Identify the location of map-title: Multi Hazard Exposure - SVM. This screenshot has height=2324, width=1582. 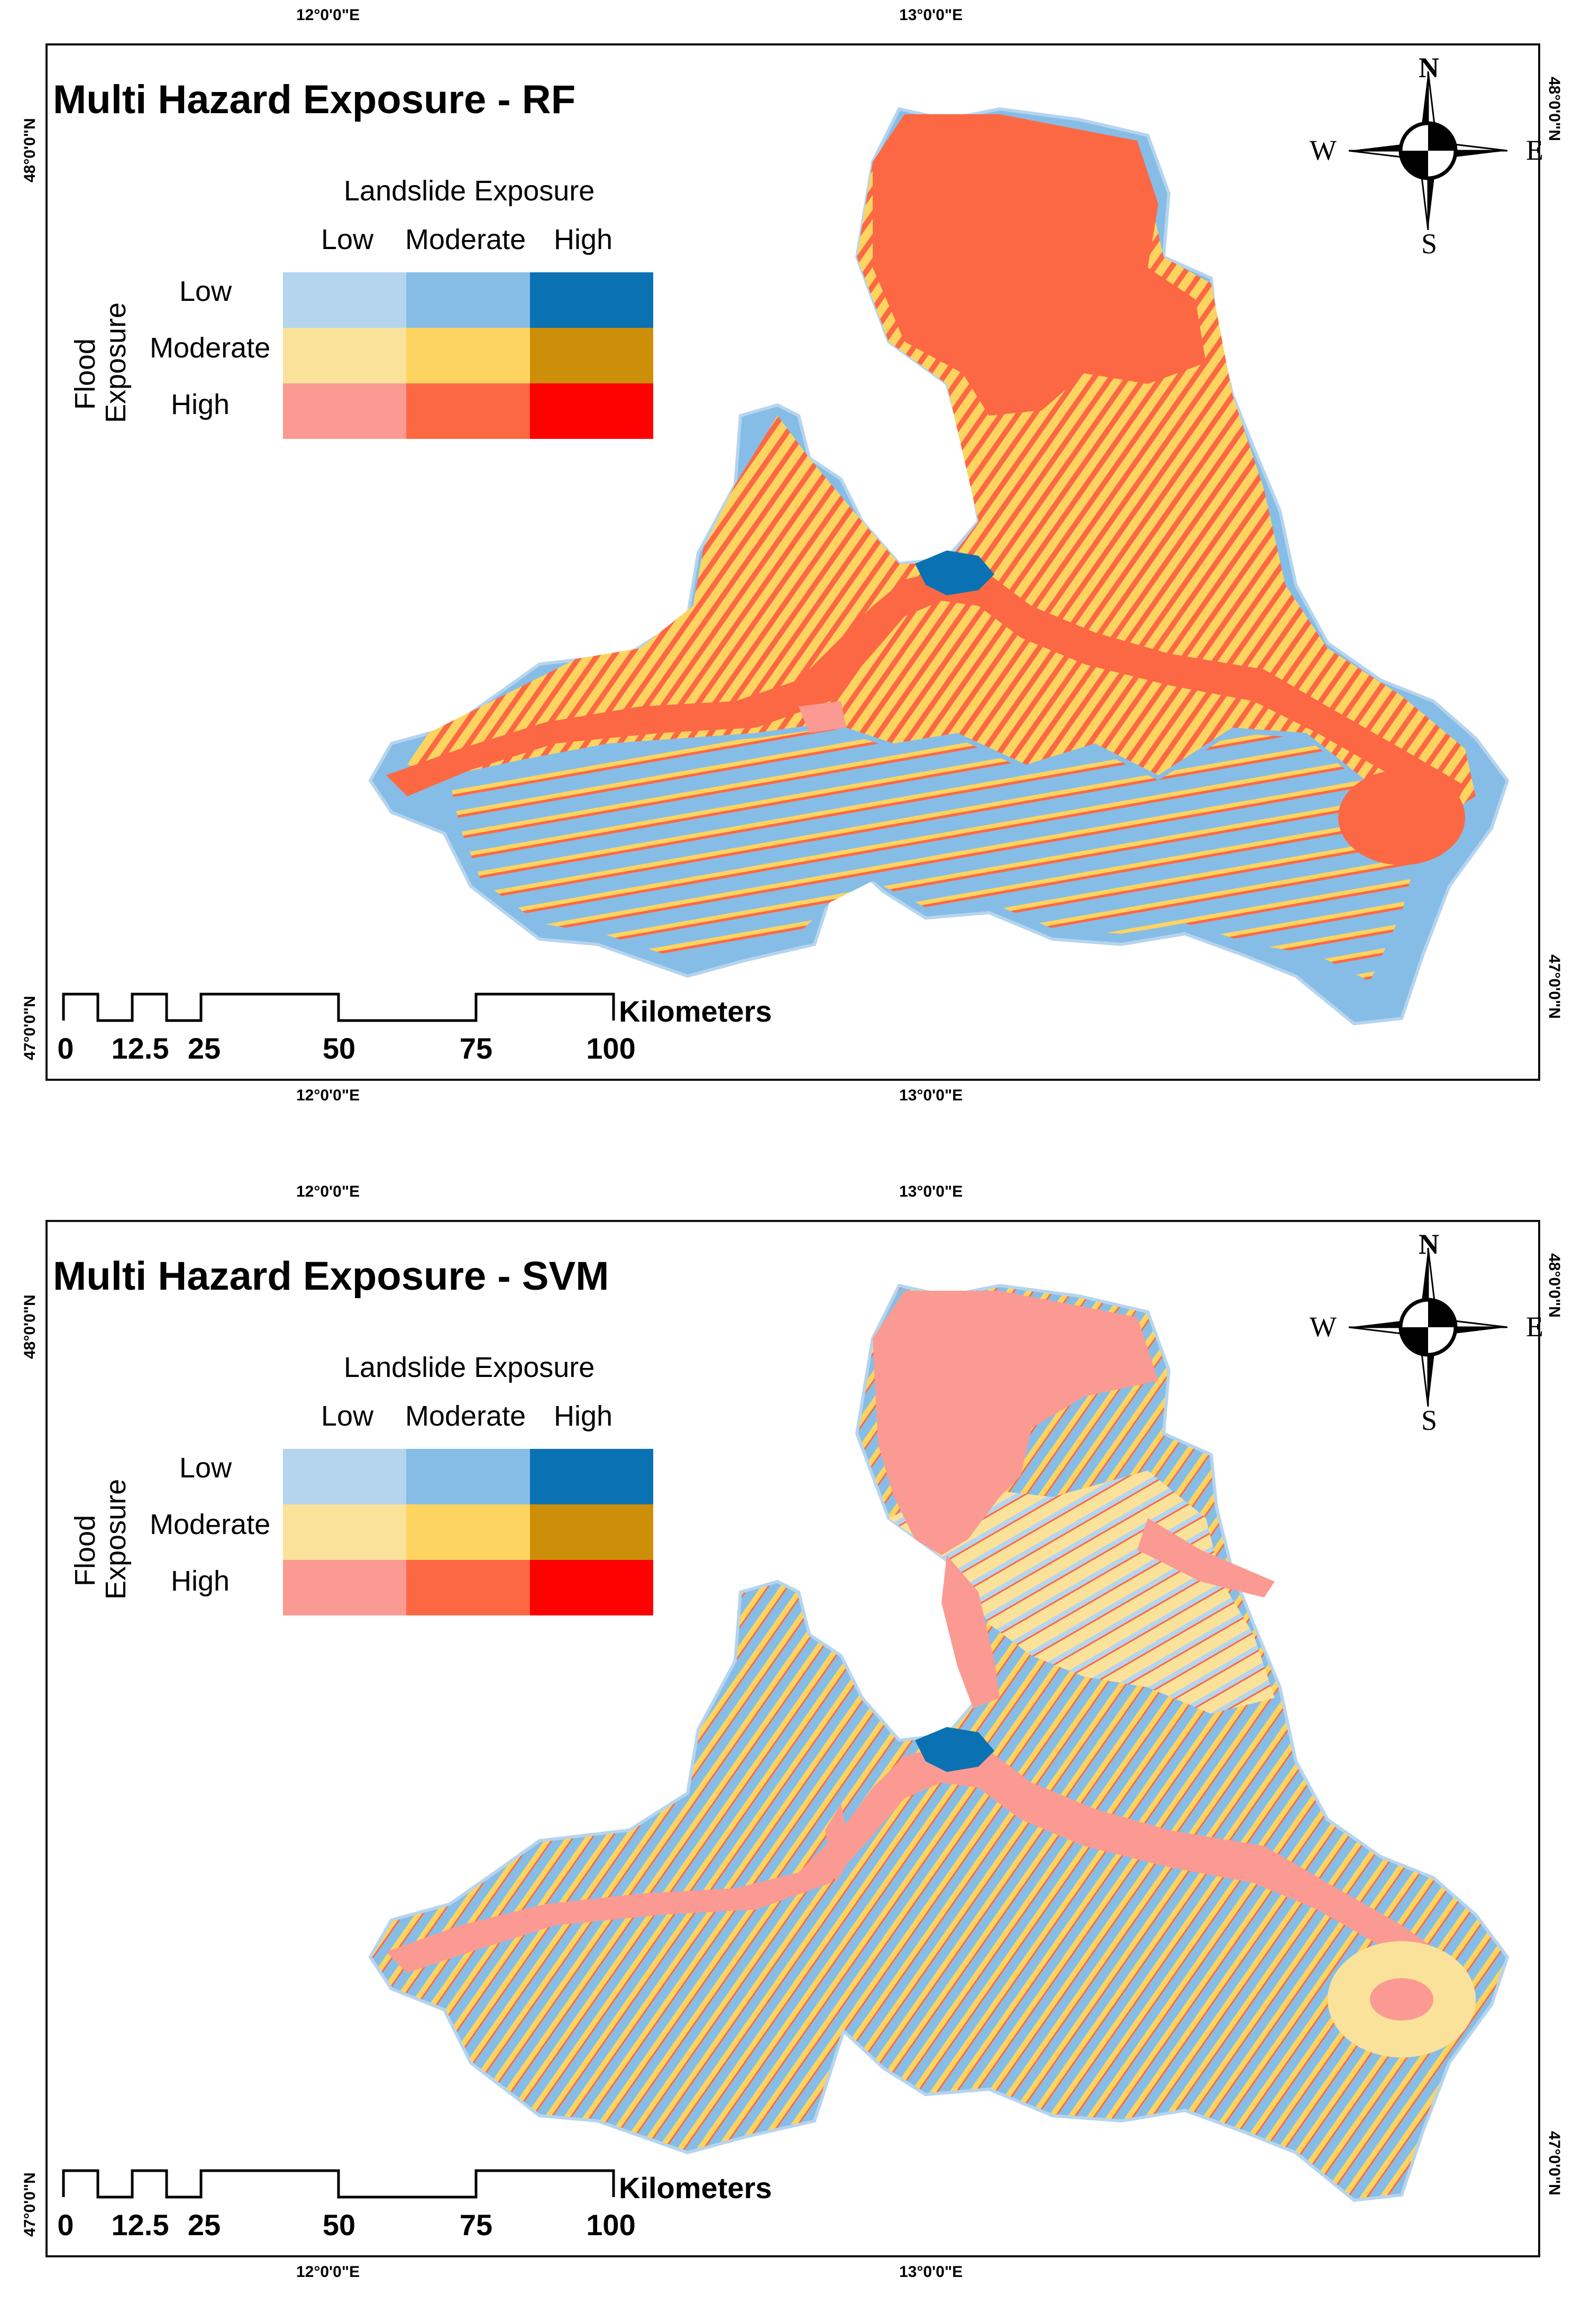
(331, 1277).